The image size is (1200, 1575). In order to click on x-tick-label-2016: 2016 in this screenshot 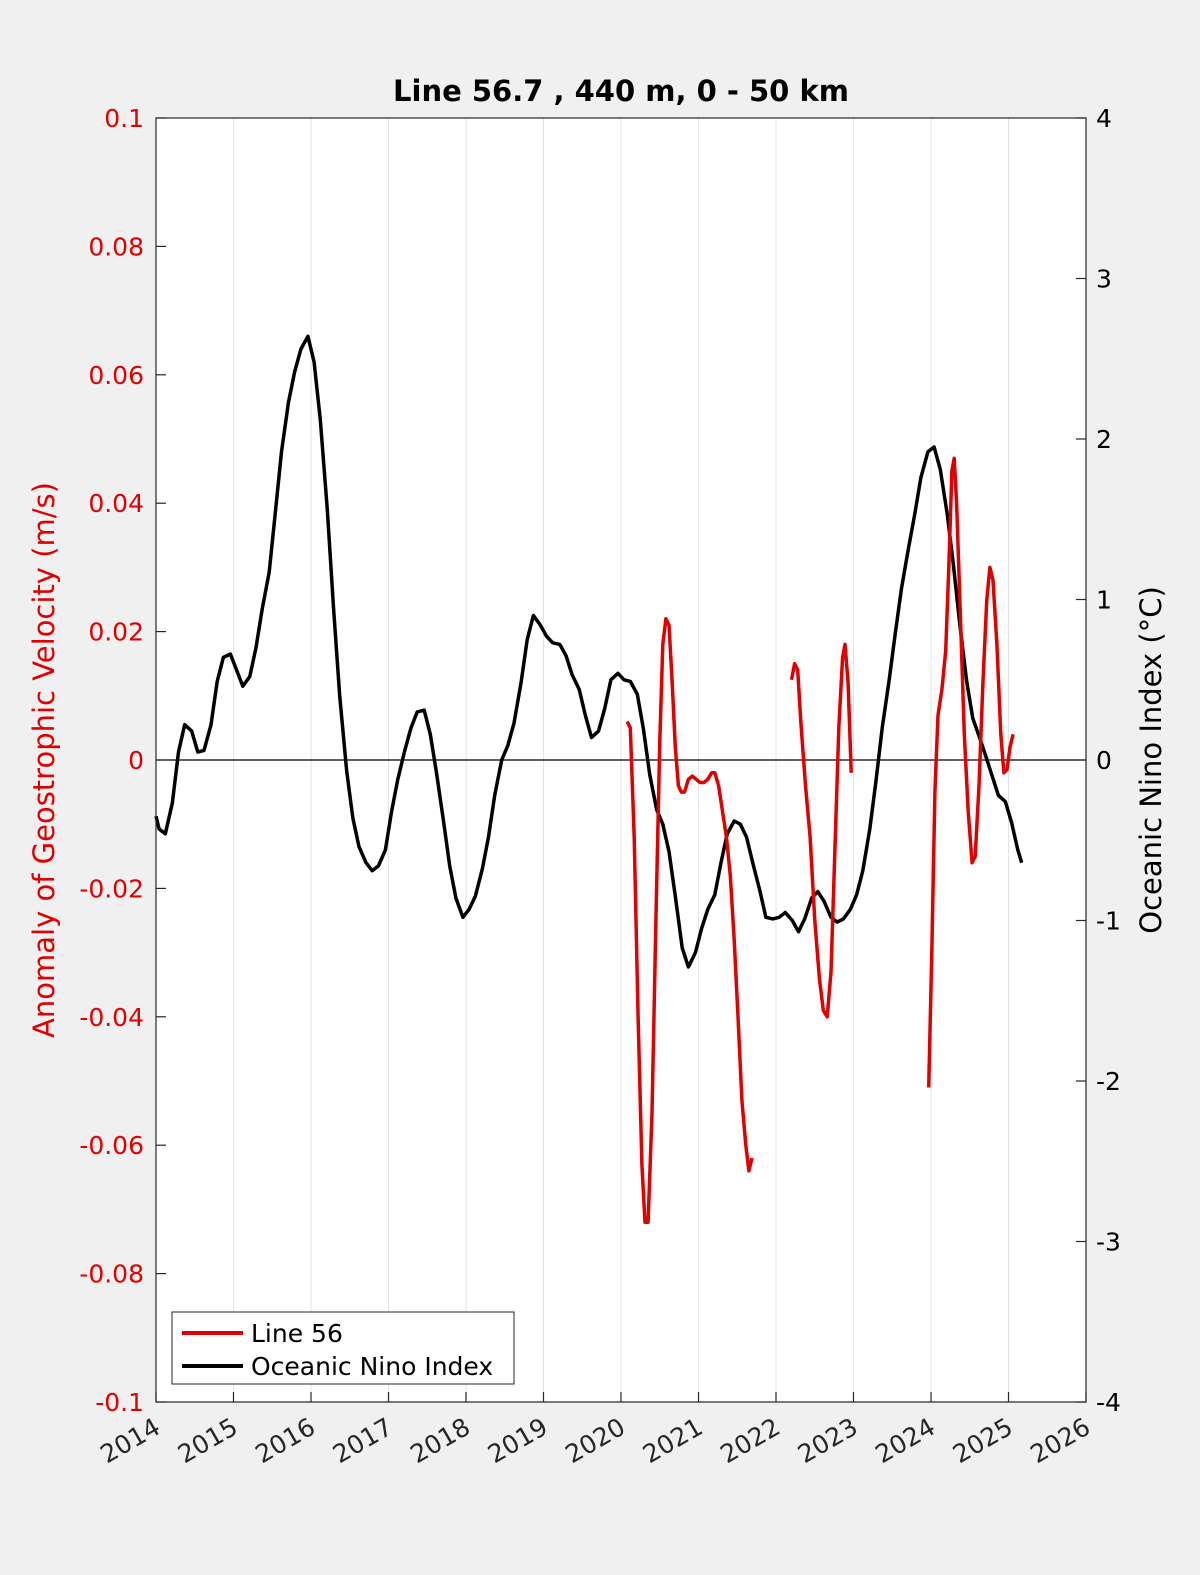, I will do `click(285, 1440)`.